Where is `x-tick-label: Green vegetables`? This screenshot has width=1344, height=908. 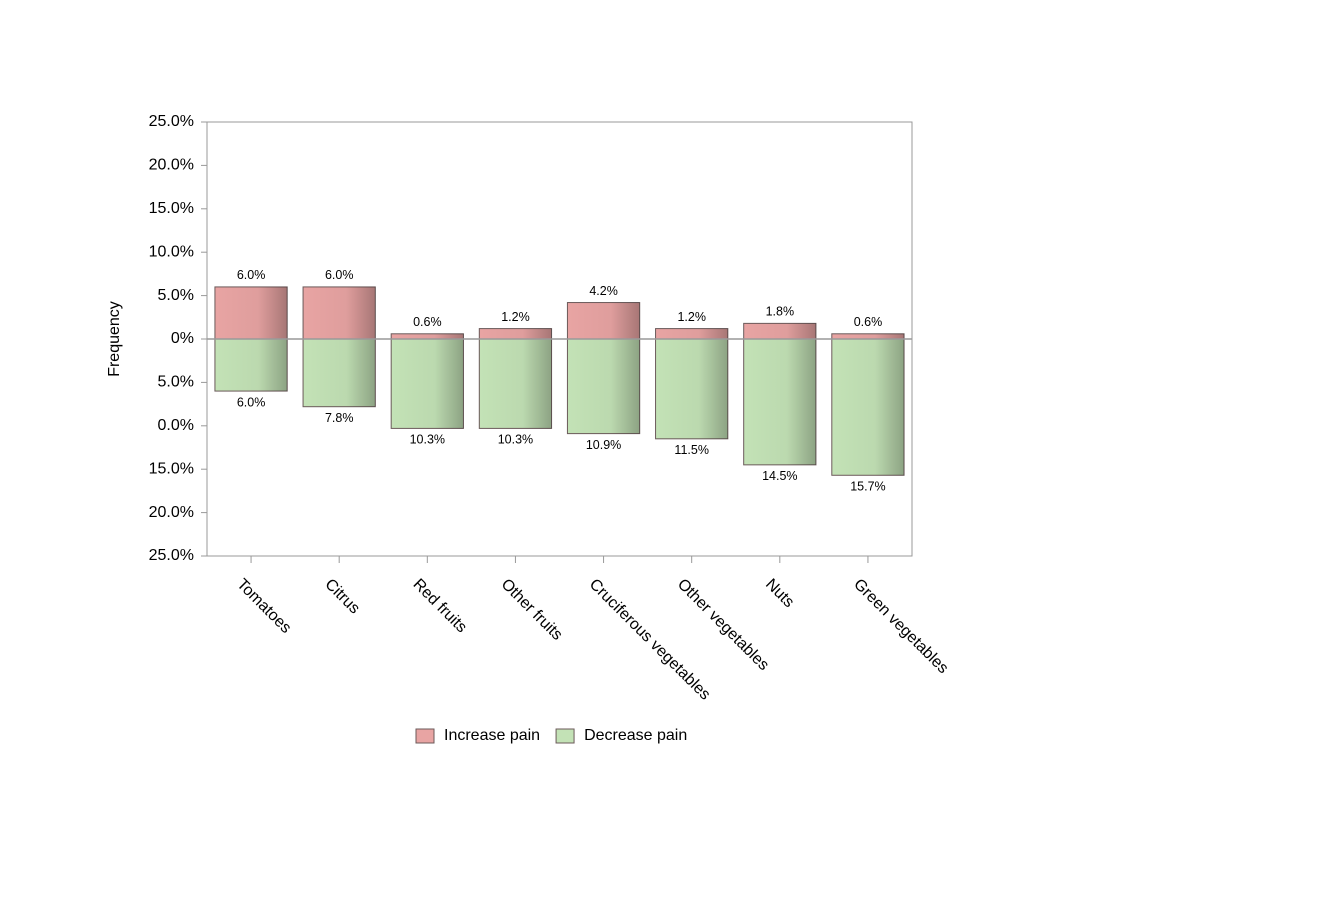 x-tick-label: Green vegetables is located at coordinates (900, 626).